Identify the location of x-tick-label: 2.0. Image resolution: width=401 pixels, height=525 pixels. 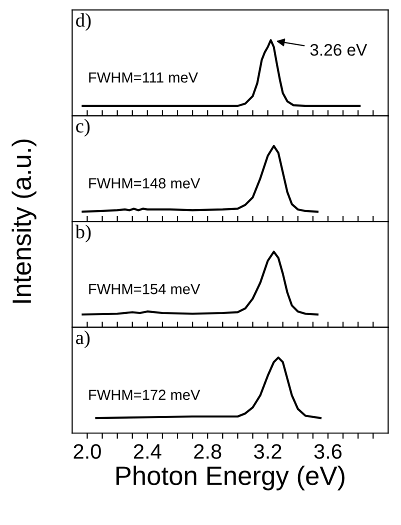
(87, 451).